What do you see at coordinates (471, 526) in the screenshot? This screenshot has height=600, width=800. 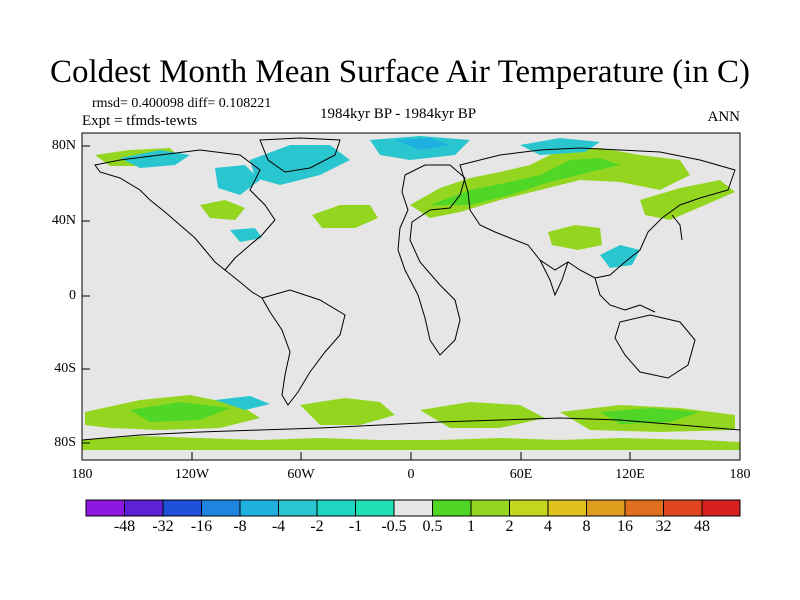 I see `colorbar-label: 1` at bounding box center [471, 526].